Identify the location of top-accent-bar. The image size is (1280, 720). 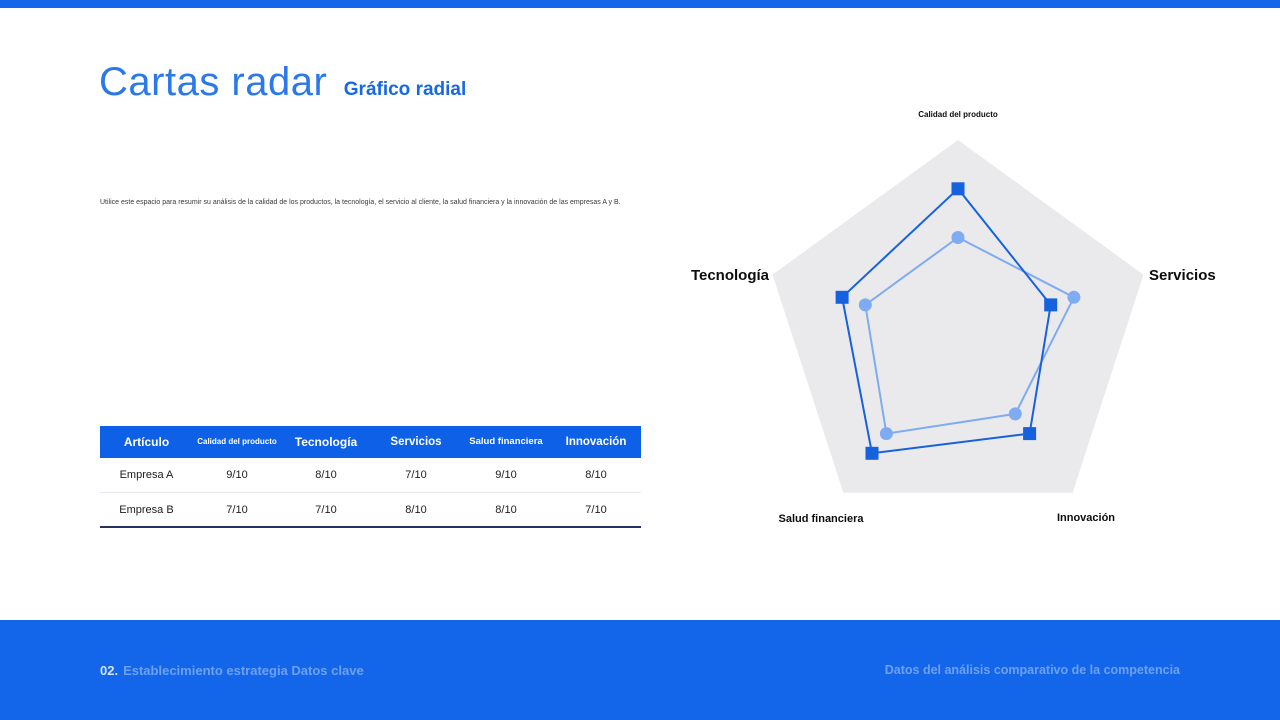
(640, 4).